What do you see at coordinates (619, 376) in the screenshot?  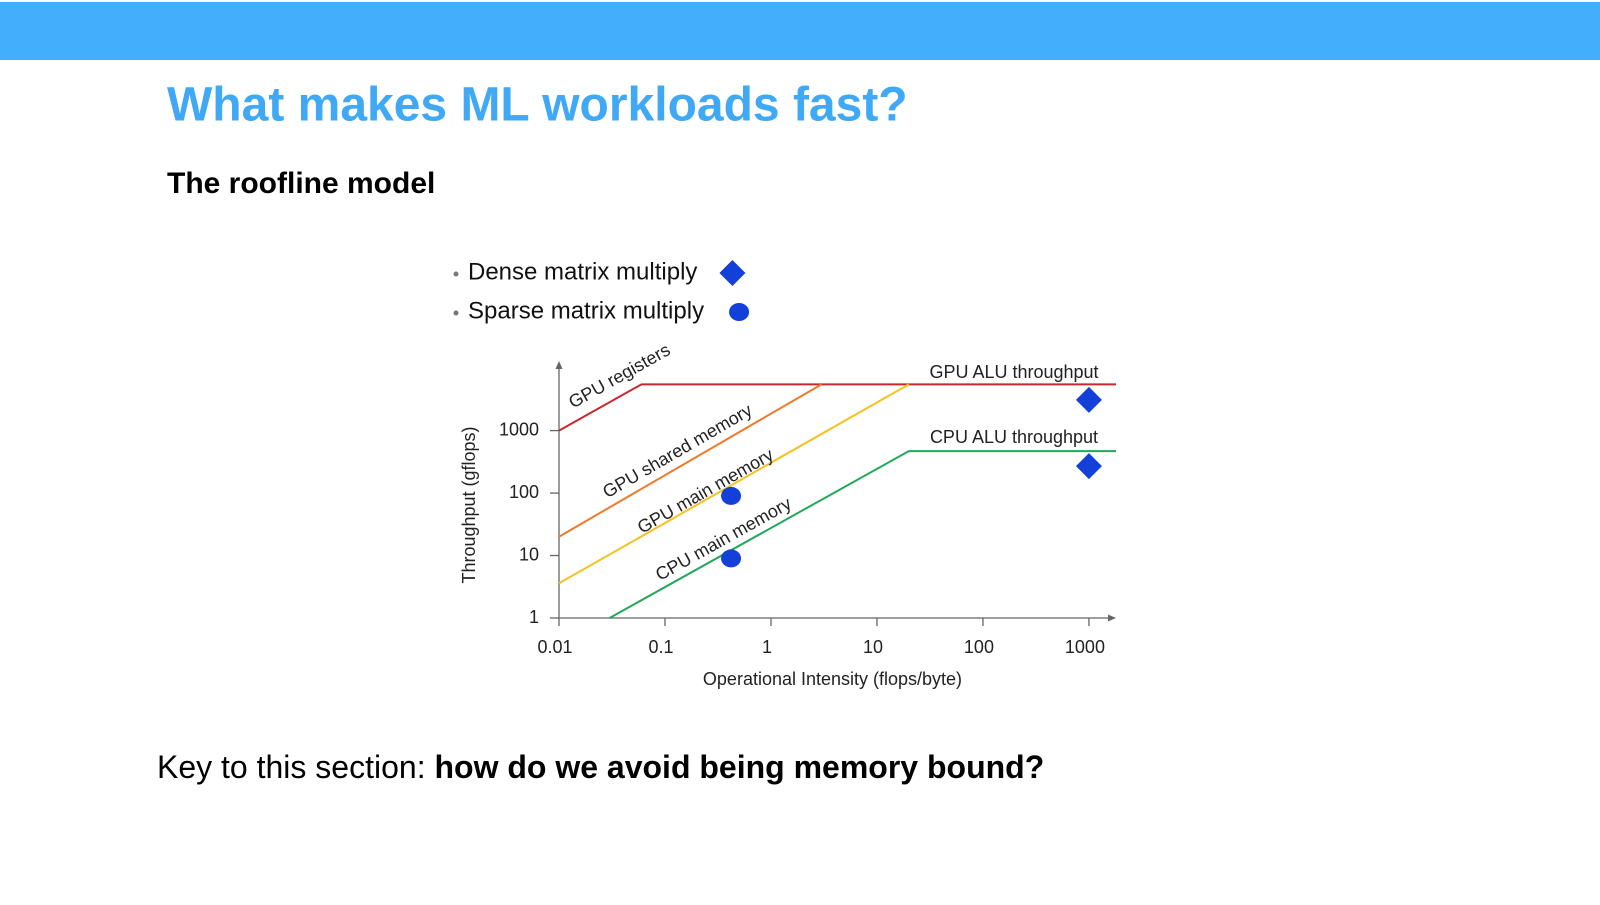 I see `roof-label: GPU registers` at bounding box center [619, 376].